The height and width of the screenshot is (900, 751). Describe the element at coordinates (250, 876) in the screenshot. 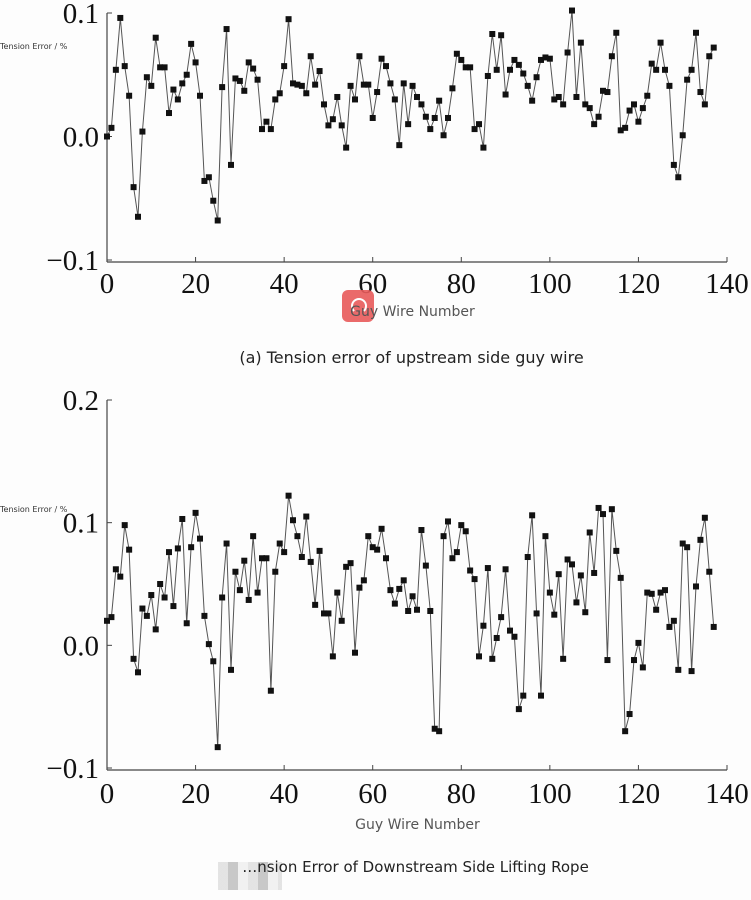

I see `pixelated-redaction` at that location.